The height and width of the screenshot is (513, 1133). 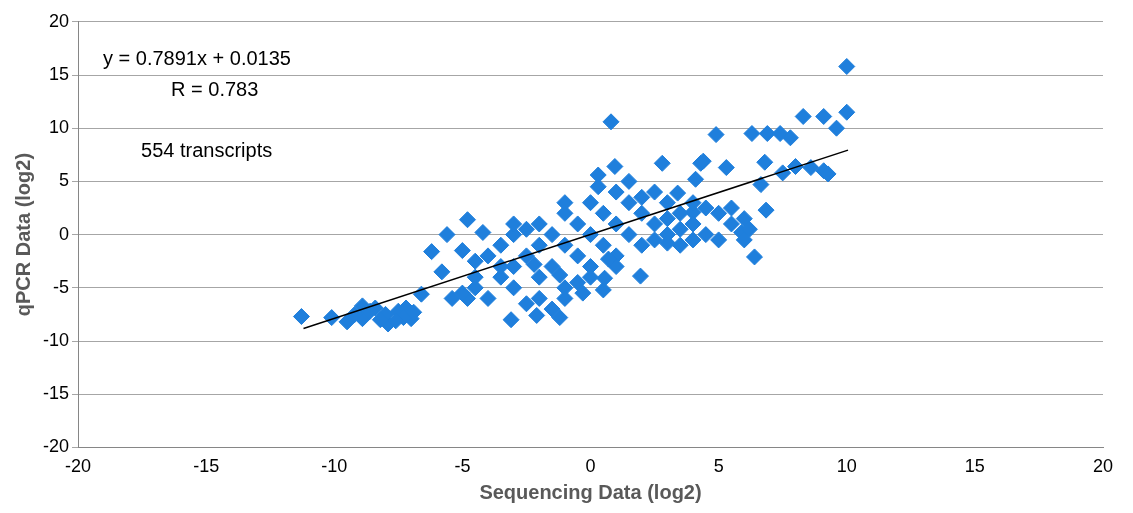 I want to click on x-tick-label: 20, so click(x=1103, y=466).